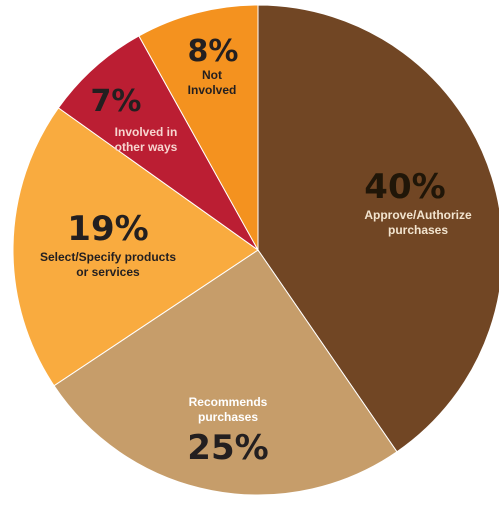 The width and height of the screenshot is (499, 505). I want to click on slice-category-label: Involved in other ways, so click(146, 139).